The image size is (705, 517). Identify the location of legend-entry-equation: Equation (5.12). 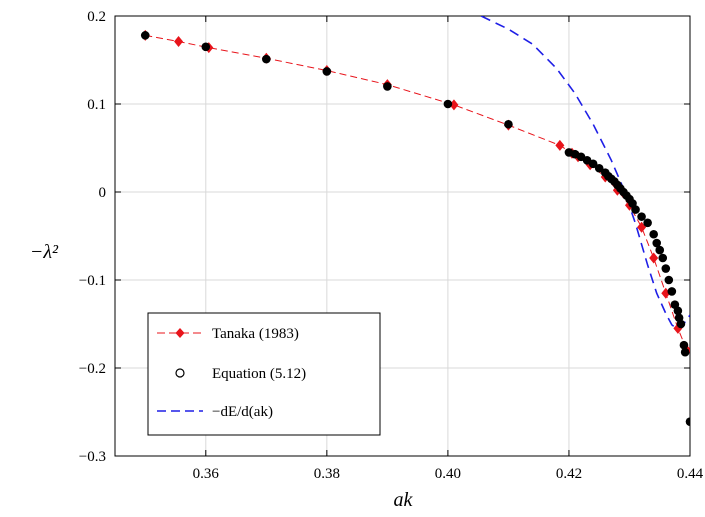
(240, 374).